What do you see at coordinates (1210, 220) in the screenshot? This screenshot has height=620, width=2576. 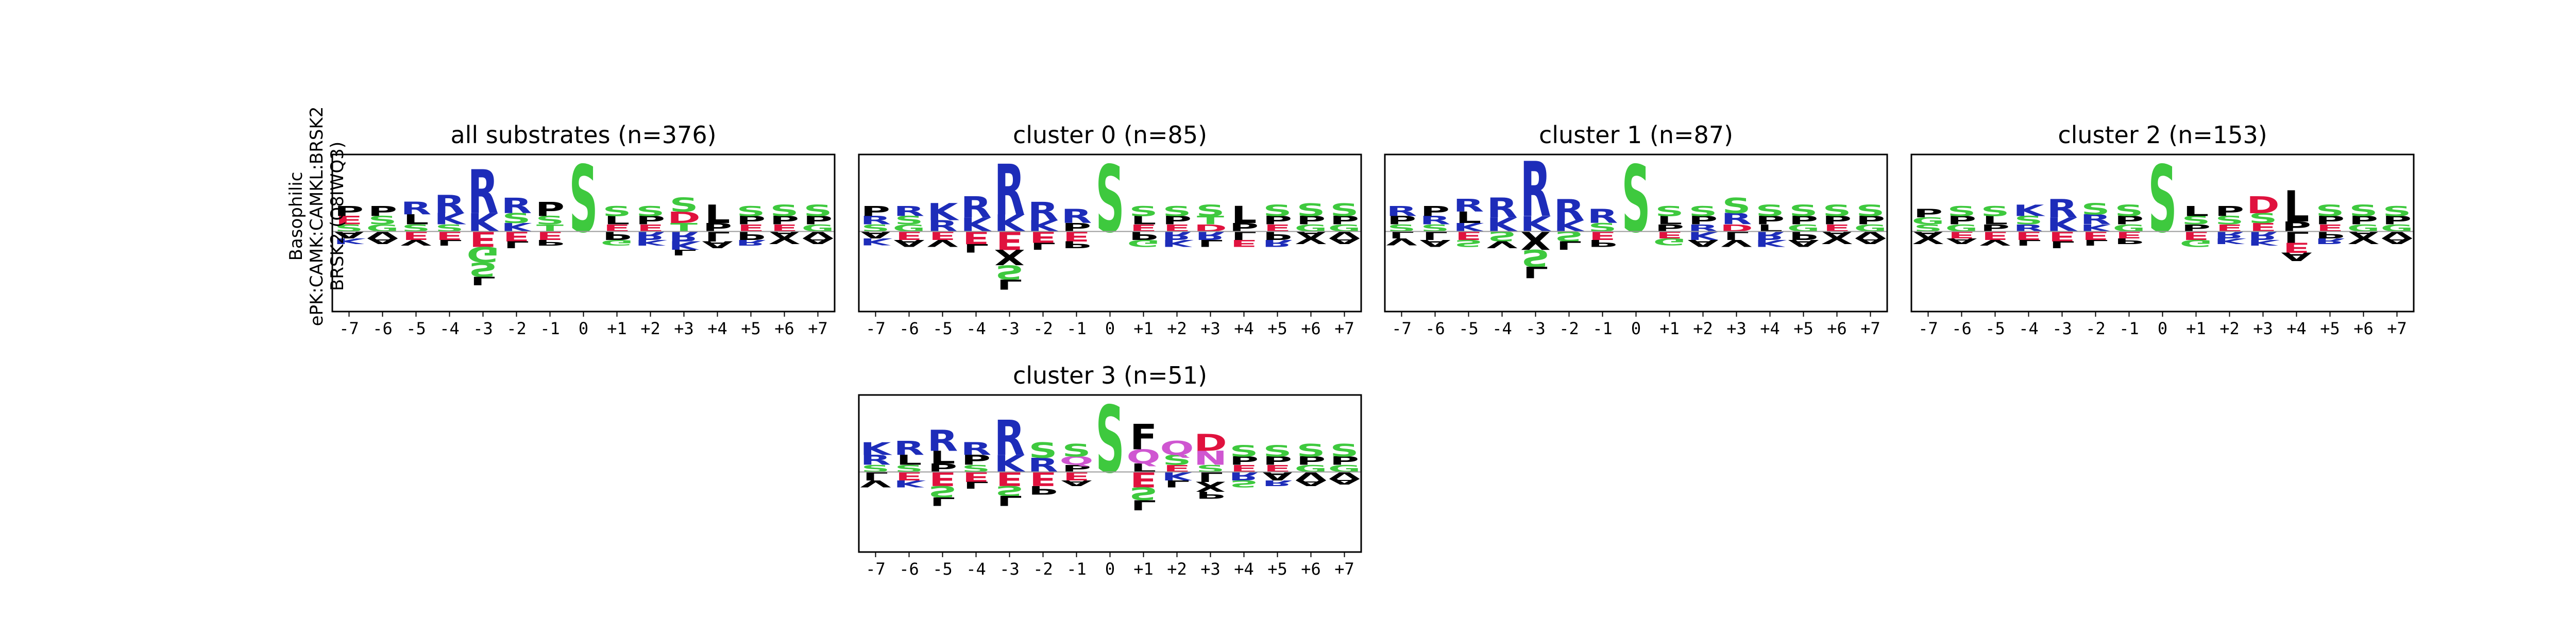 I see `logo-letter: T` at bounding box center [1210, 220].